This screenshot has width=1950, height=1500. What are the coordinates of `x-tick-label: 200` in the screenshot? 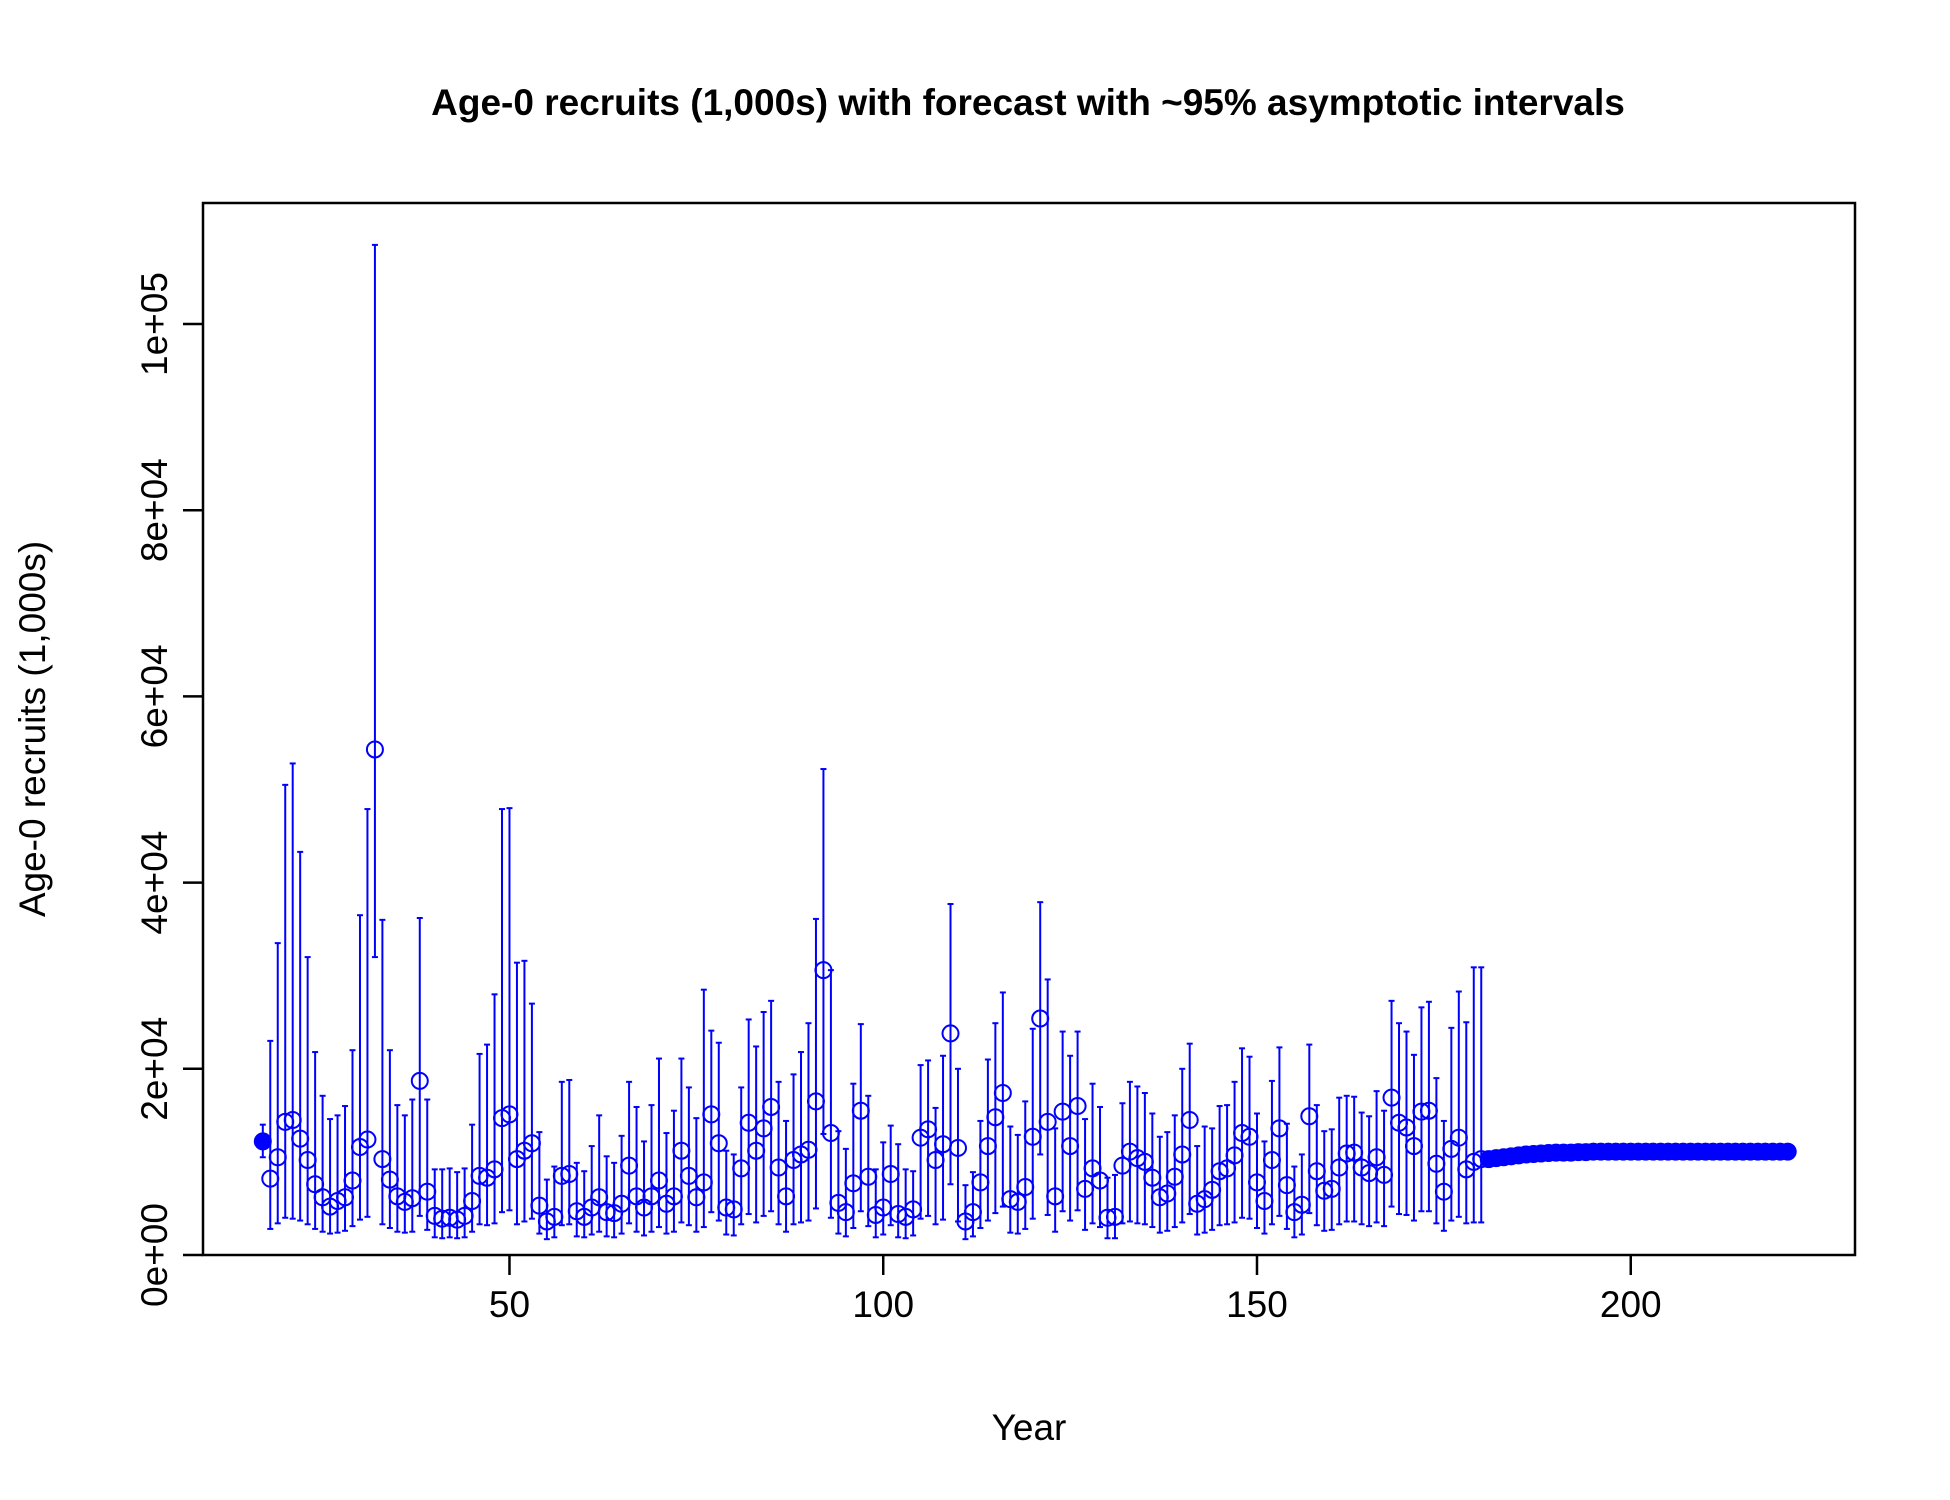 It's located at (1631, 1304).